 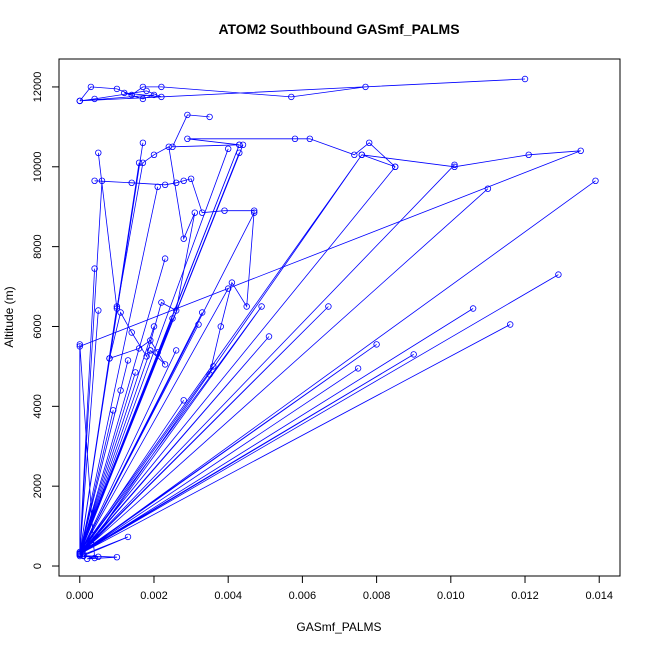 I want to click on y-tick-label: 10000, so click(x=38, y=166).